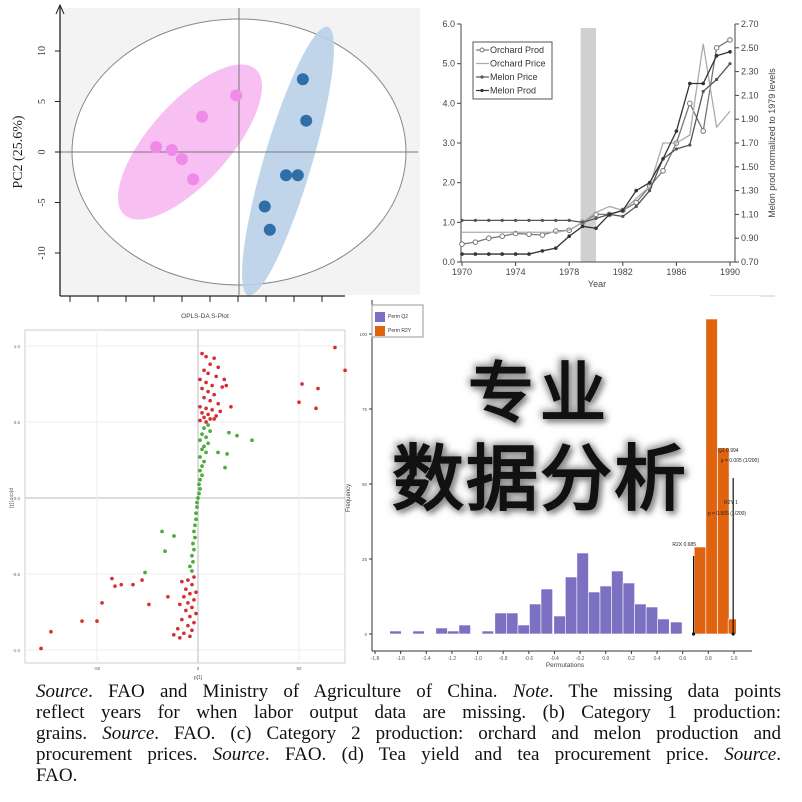  What do you see at coordinates (516, 272) in the screenshot?
I see `line-x-tick-label: 1974` at bounding box center [516, 272].